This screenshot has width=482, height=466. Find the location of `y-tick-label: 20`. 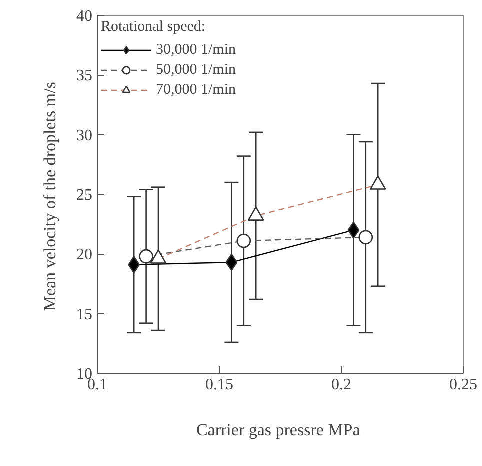

y-tick-label: 20 is located at coordinates (84, 255).